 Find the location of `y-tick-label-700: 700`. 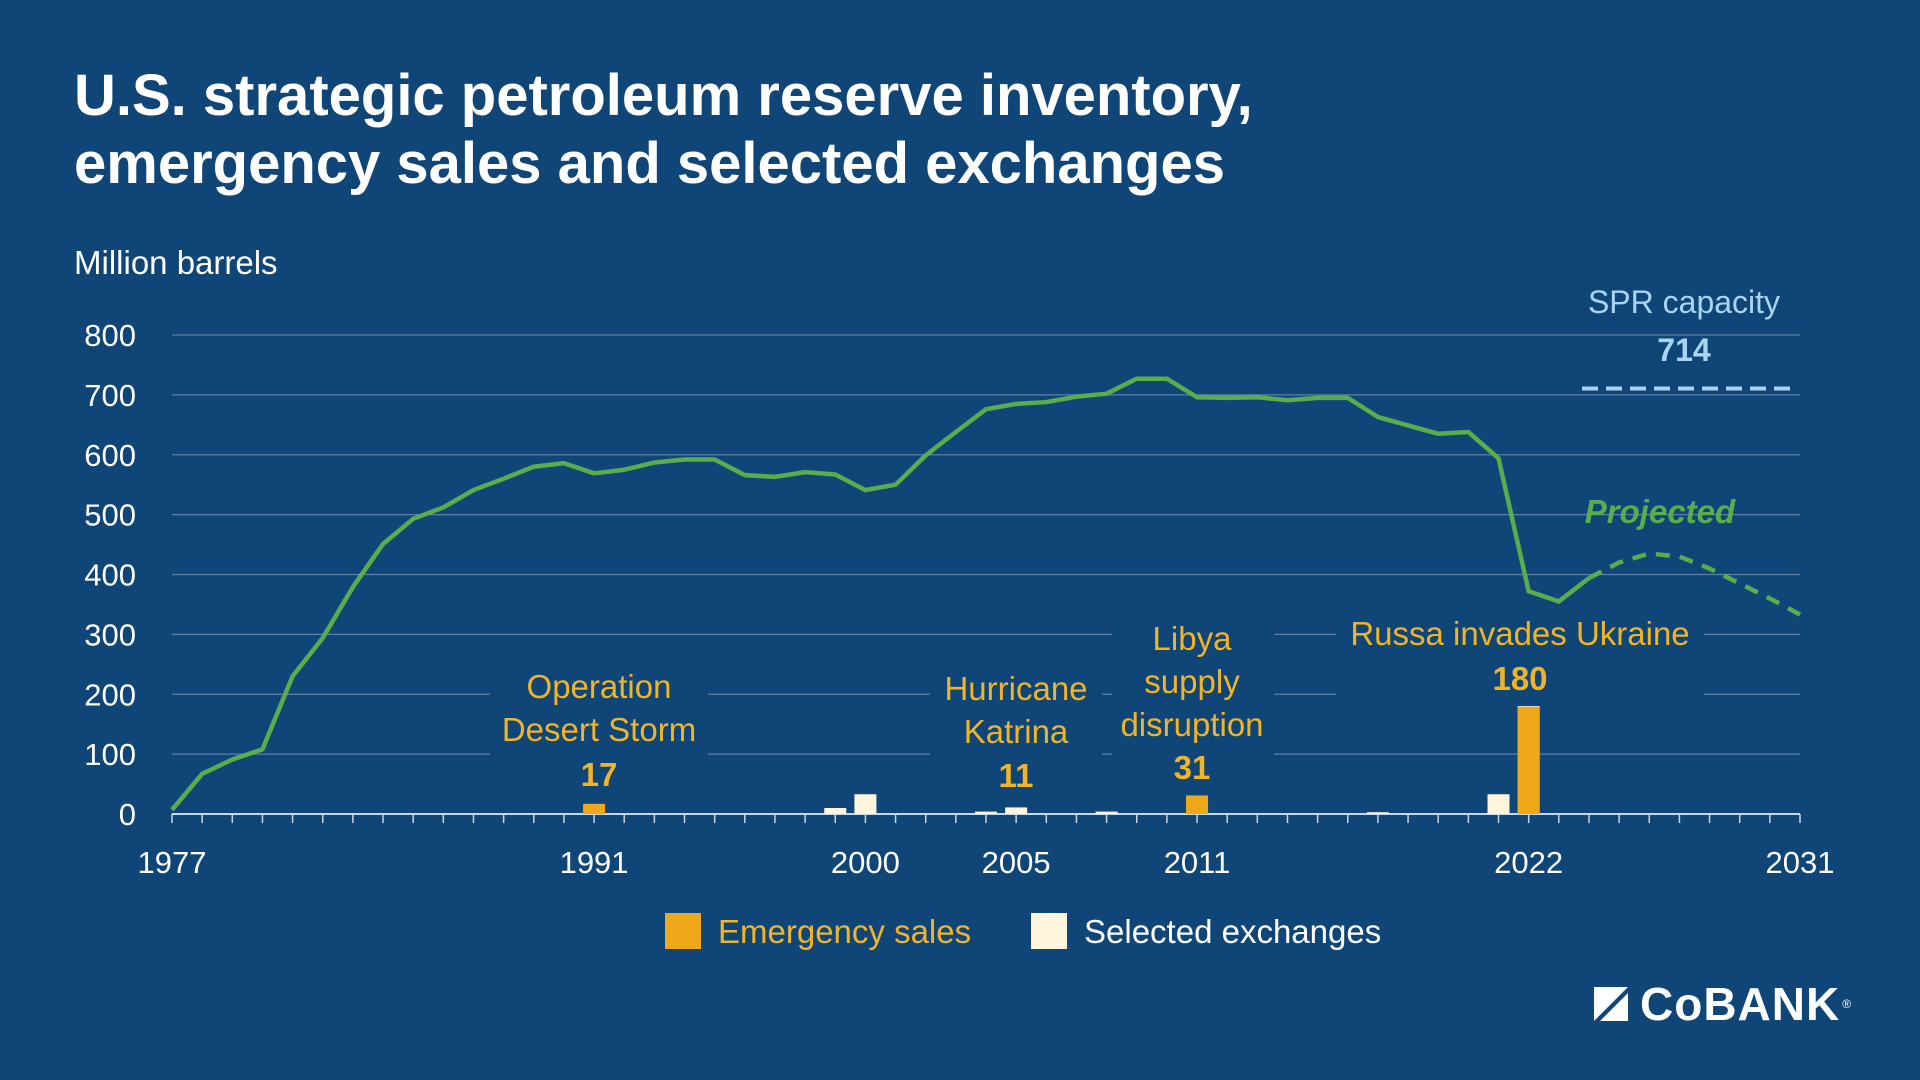

y-tick-label-700: 700 is located at coordinates (110, 395).